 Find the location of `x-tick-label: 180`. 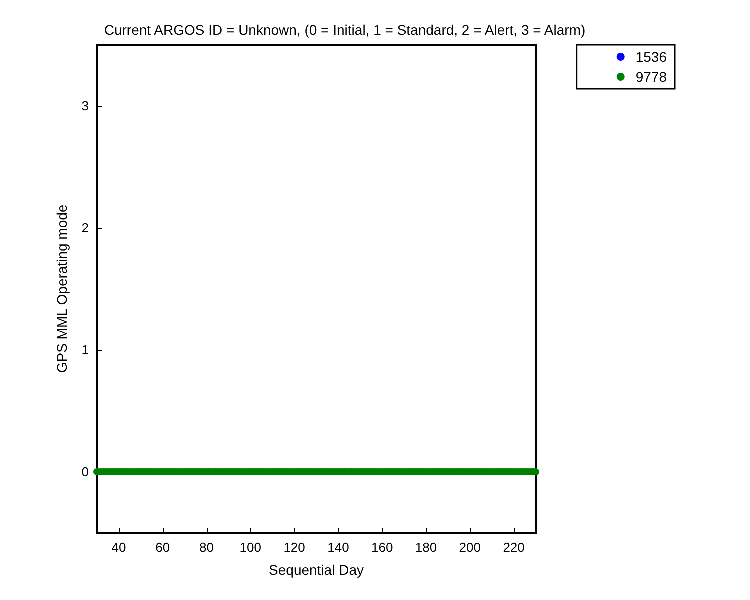

x-tick-label: 180 is located at coordinates (426, 547).